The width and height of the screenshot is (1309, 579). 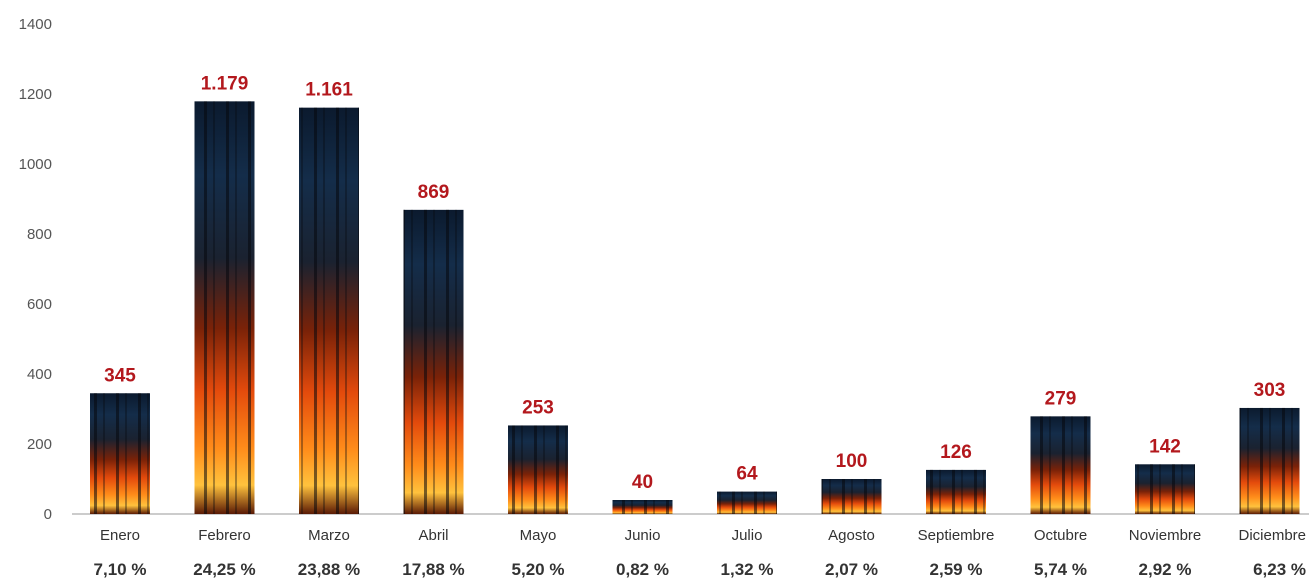 What do you see at coordinates (1165, 569) in the screenshot?
I see `percentage-label: 2,92 %` at bounding box center [1165, 569].